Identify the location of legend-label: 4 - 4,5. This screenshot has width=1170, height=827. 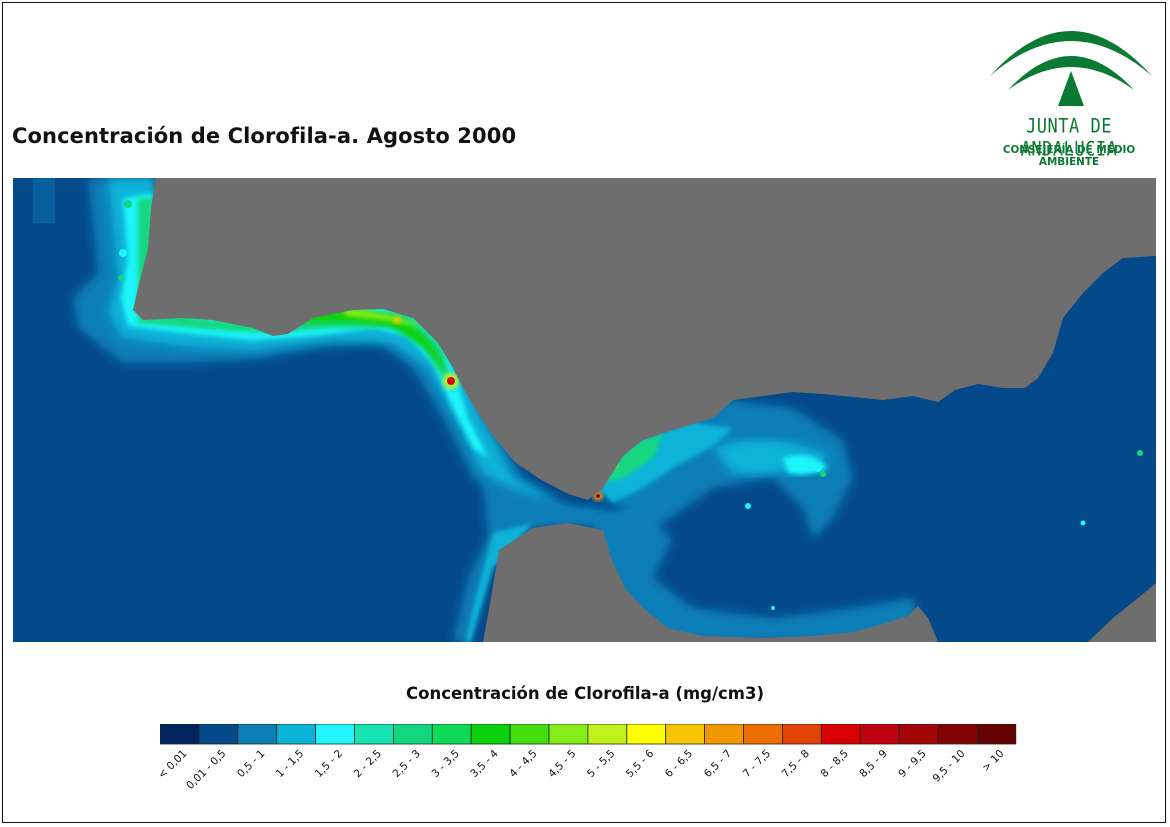
(523, 764).